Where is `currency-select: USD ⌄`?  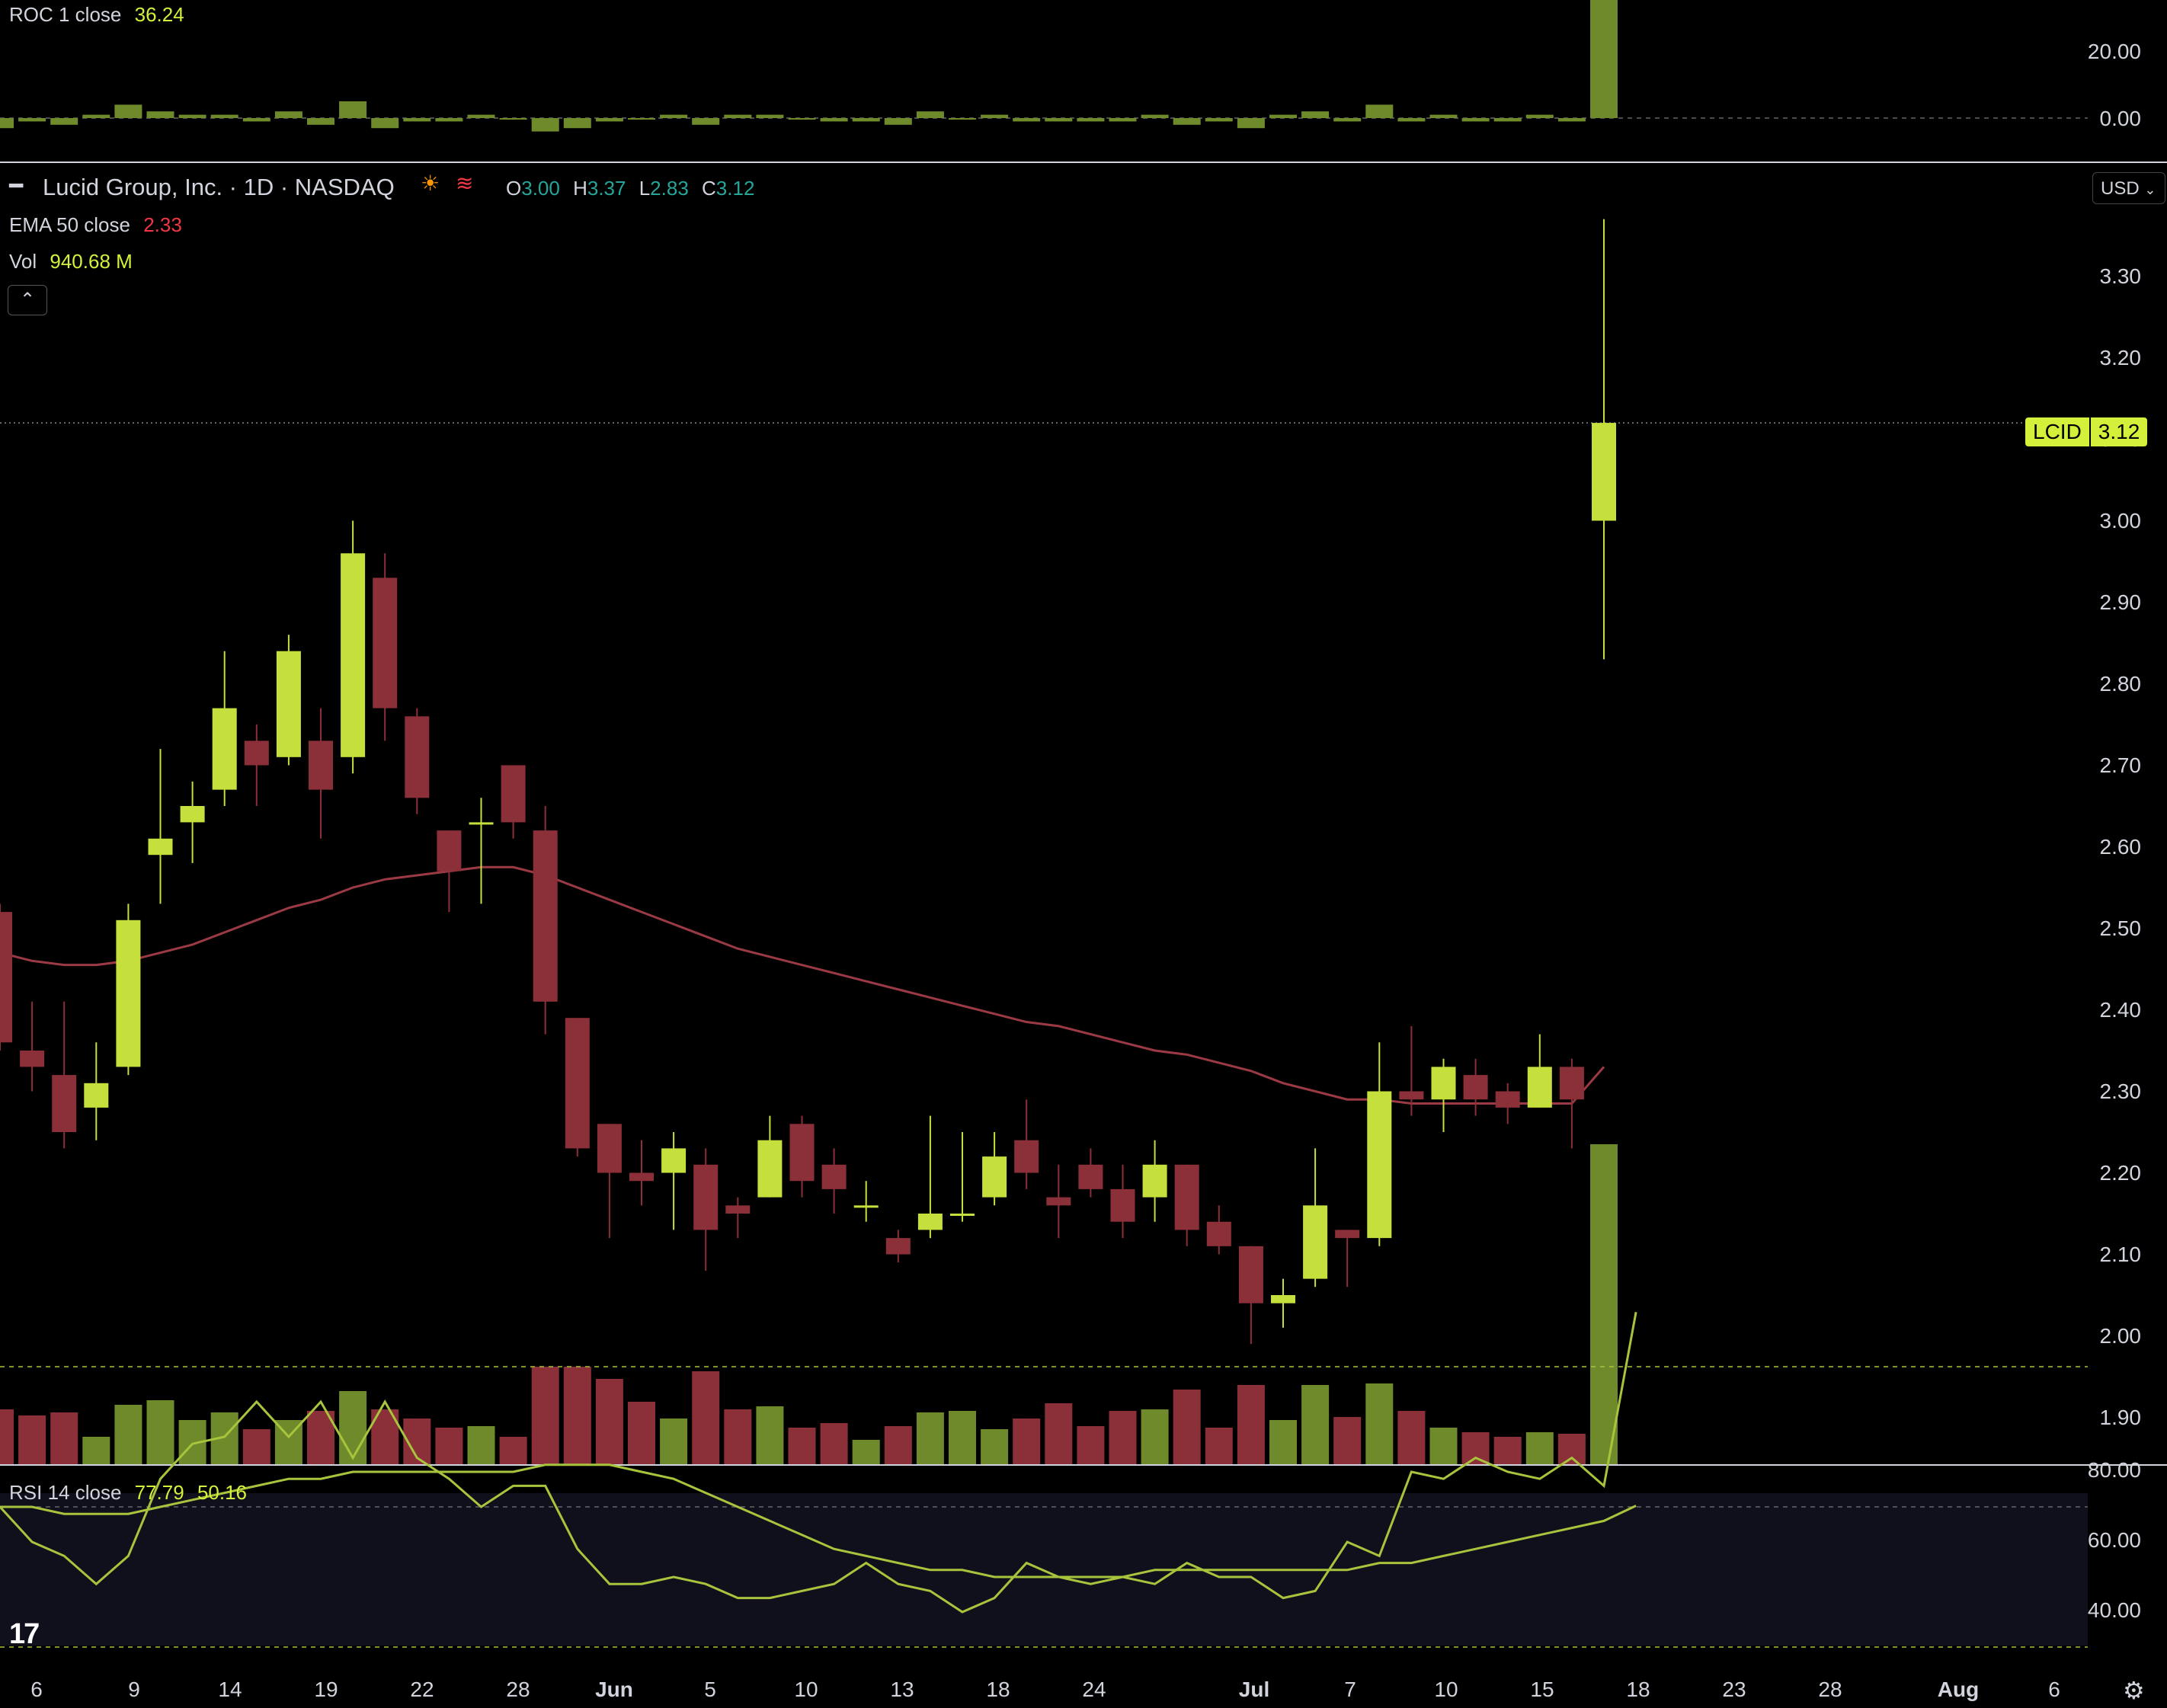 currency-select: USD ⌄ is located at coordinates (2128, 188).